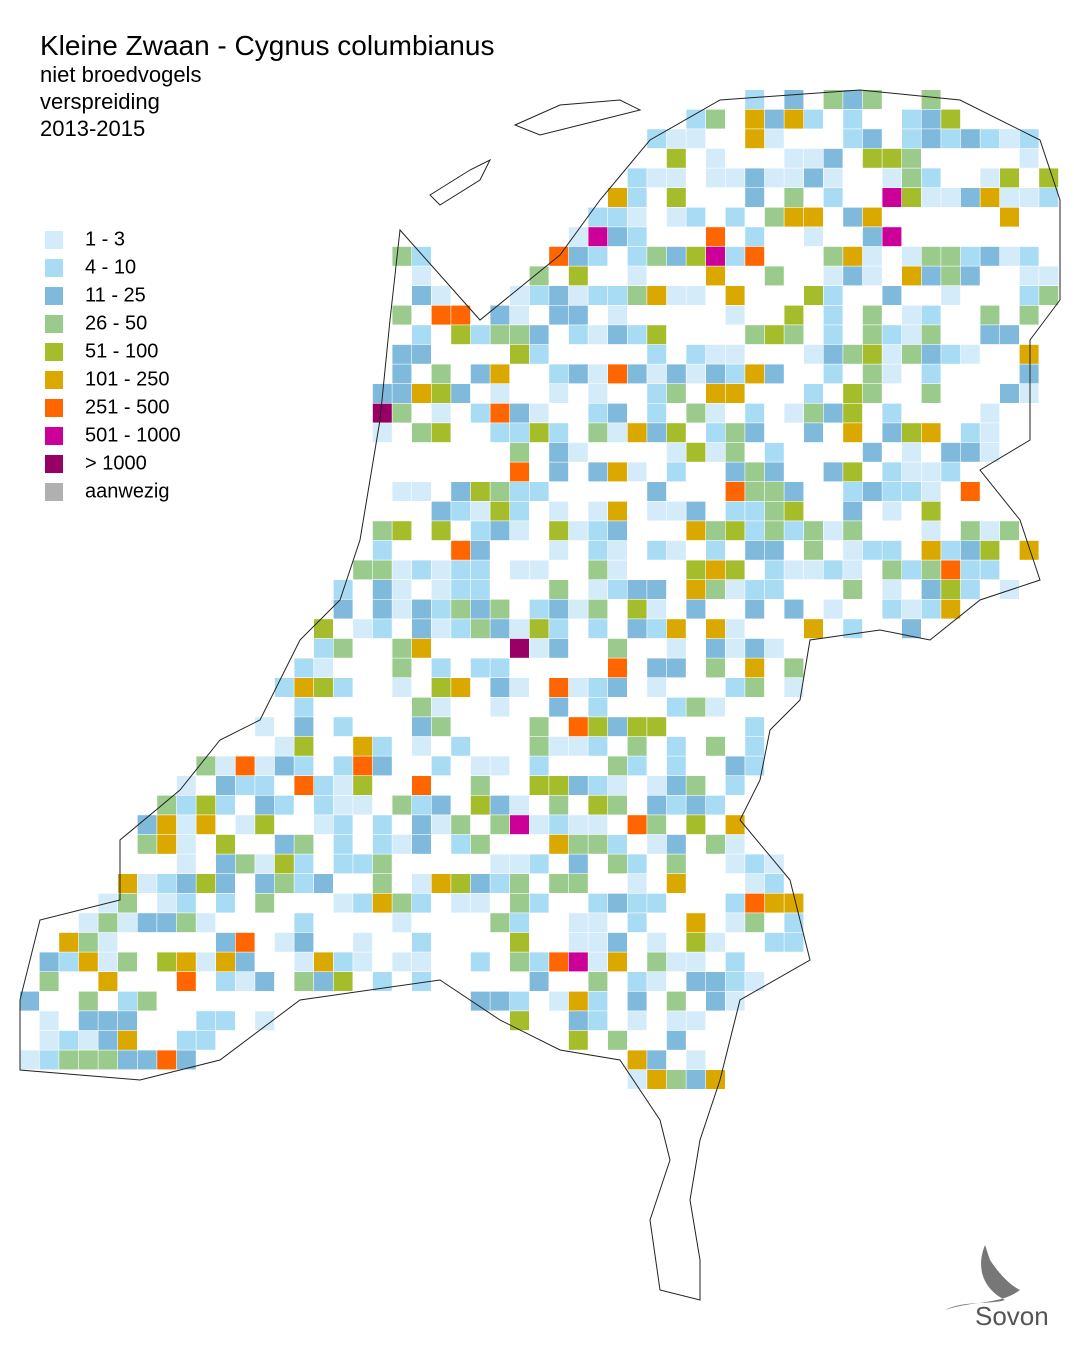 This screenshot has width=1074, height=1345. Describe the element at coordinates (116, 323) in the screenshot. I see `legend-label: 26 - 50` at that location.